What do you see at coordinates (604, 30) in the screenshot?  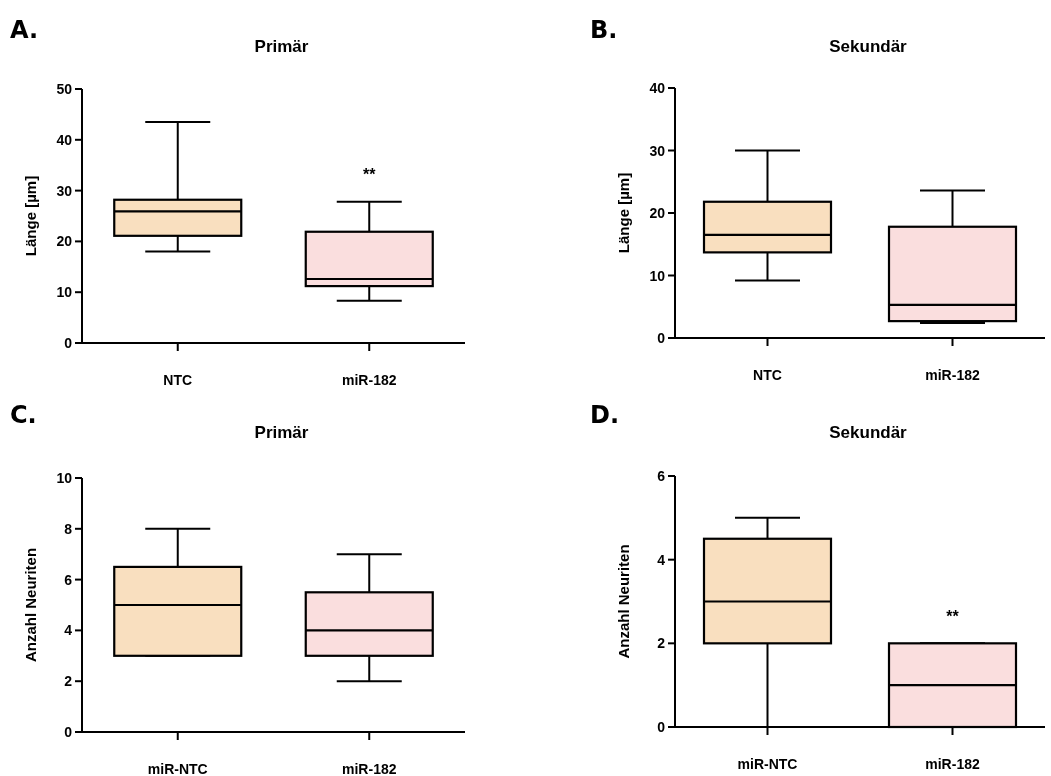 I see `text: B.` at bounding box center [604, 30].